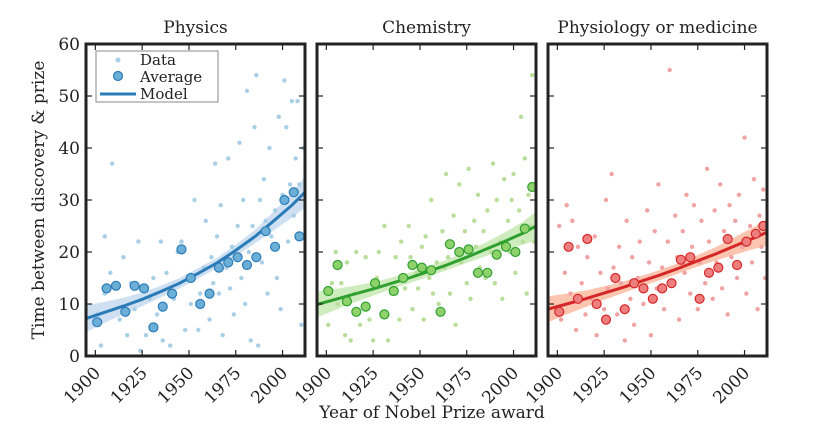 This screenshot has height=441, width=827. I want to click on y-tick-label: 40, so click(69, 149).